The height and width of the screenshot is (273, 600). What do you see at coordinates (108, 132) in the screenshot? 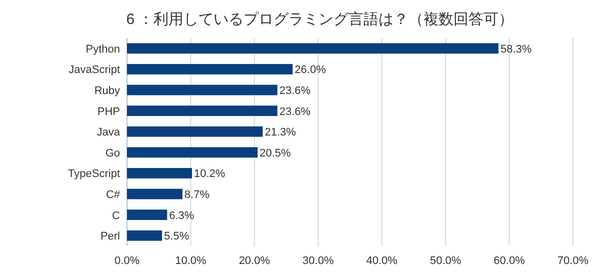
I see `y-tick-label: Java` at bounding box center [108, 132].